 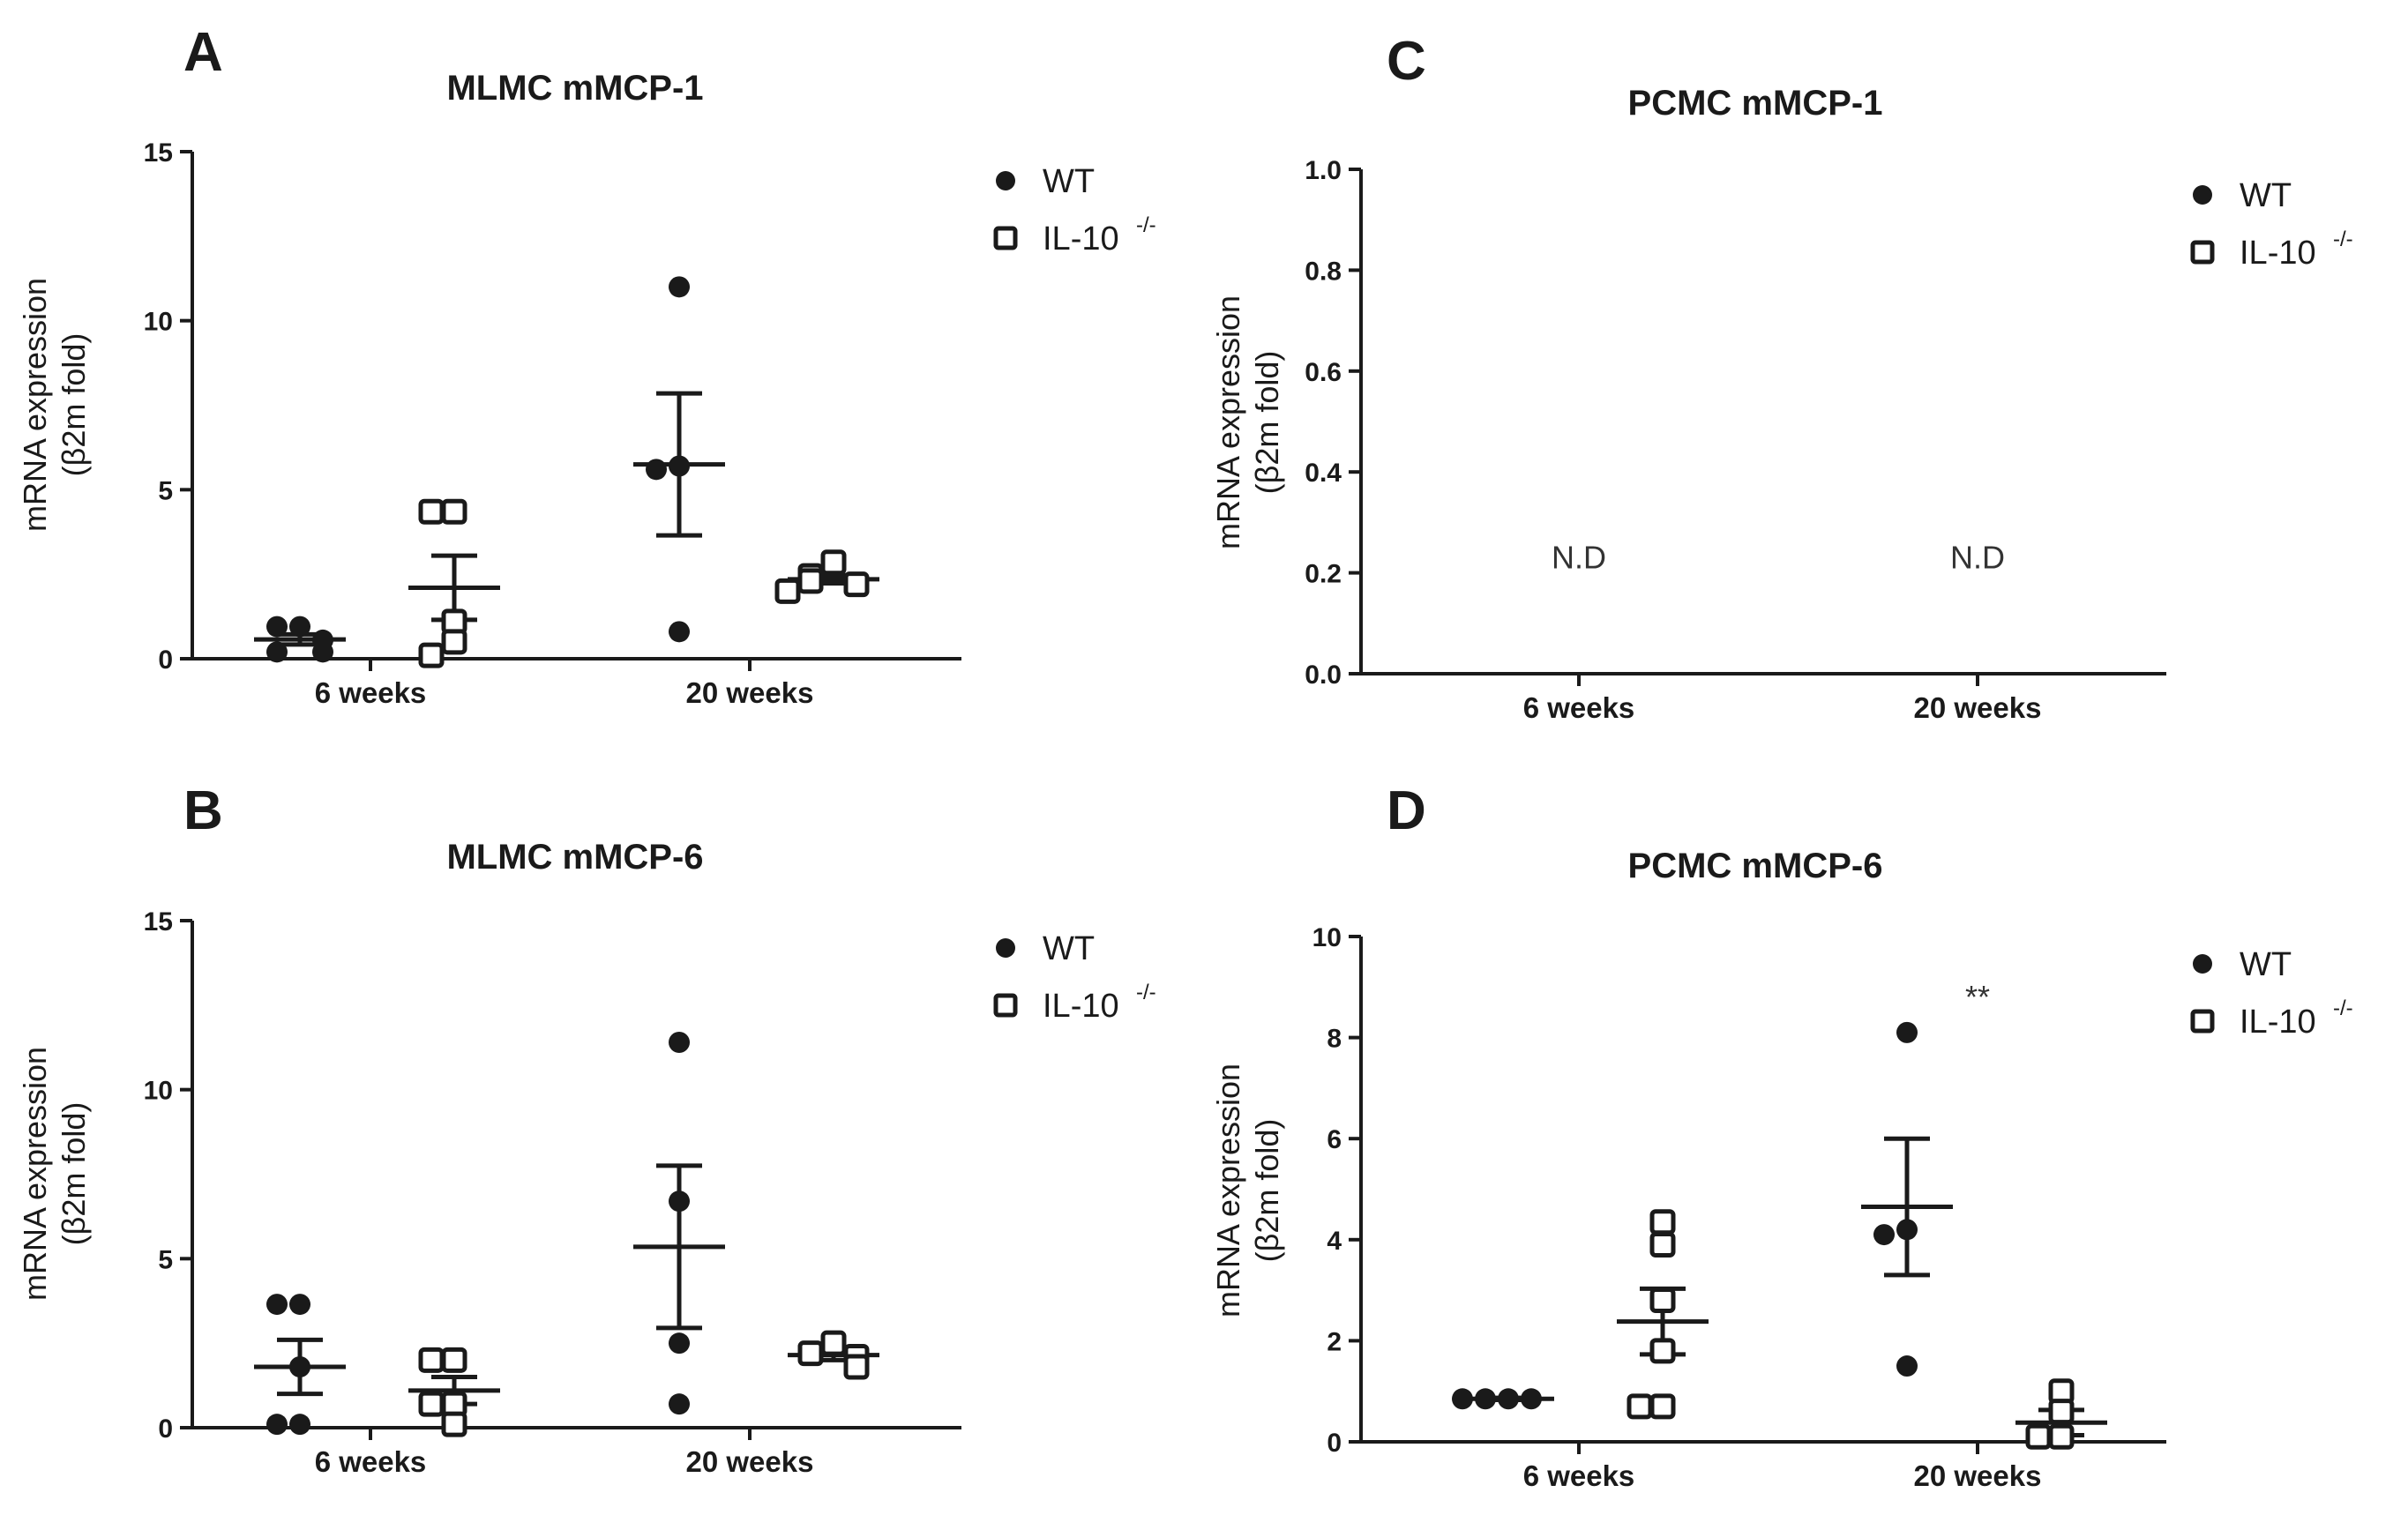 I want to click on y-tick-label: 0.2, so click(x=1323, y=574).